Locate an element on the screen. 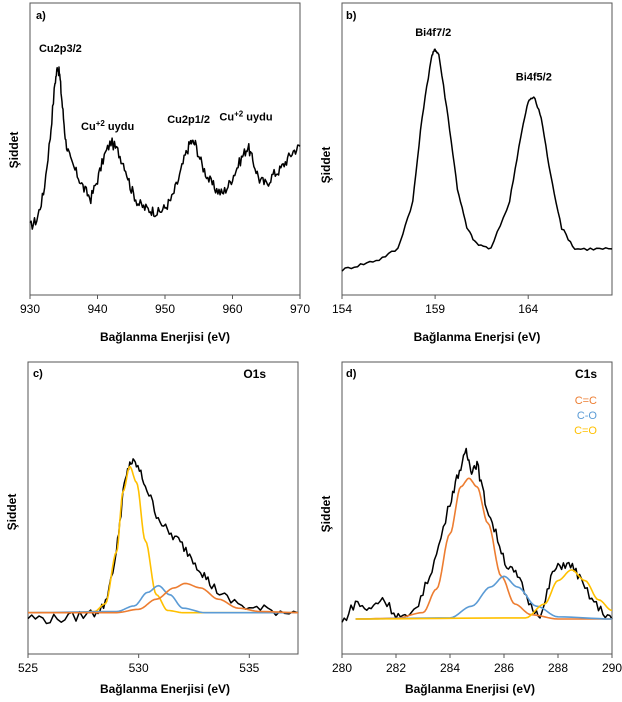 This screenshot has width=622, height=702. x-tick-label: 940 is located at coordinates (97, 309).